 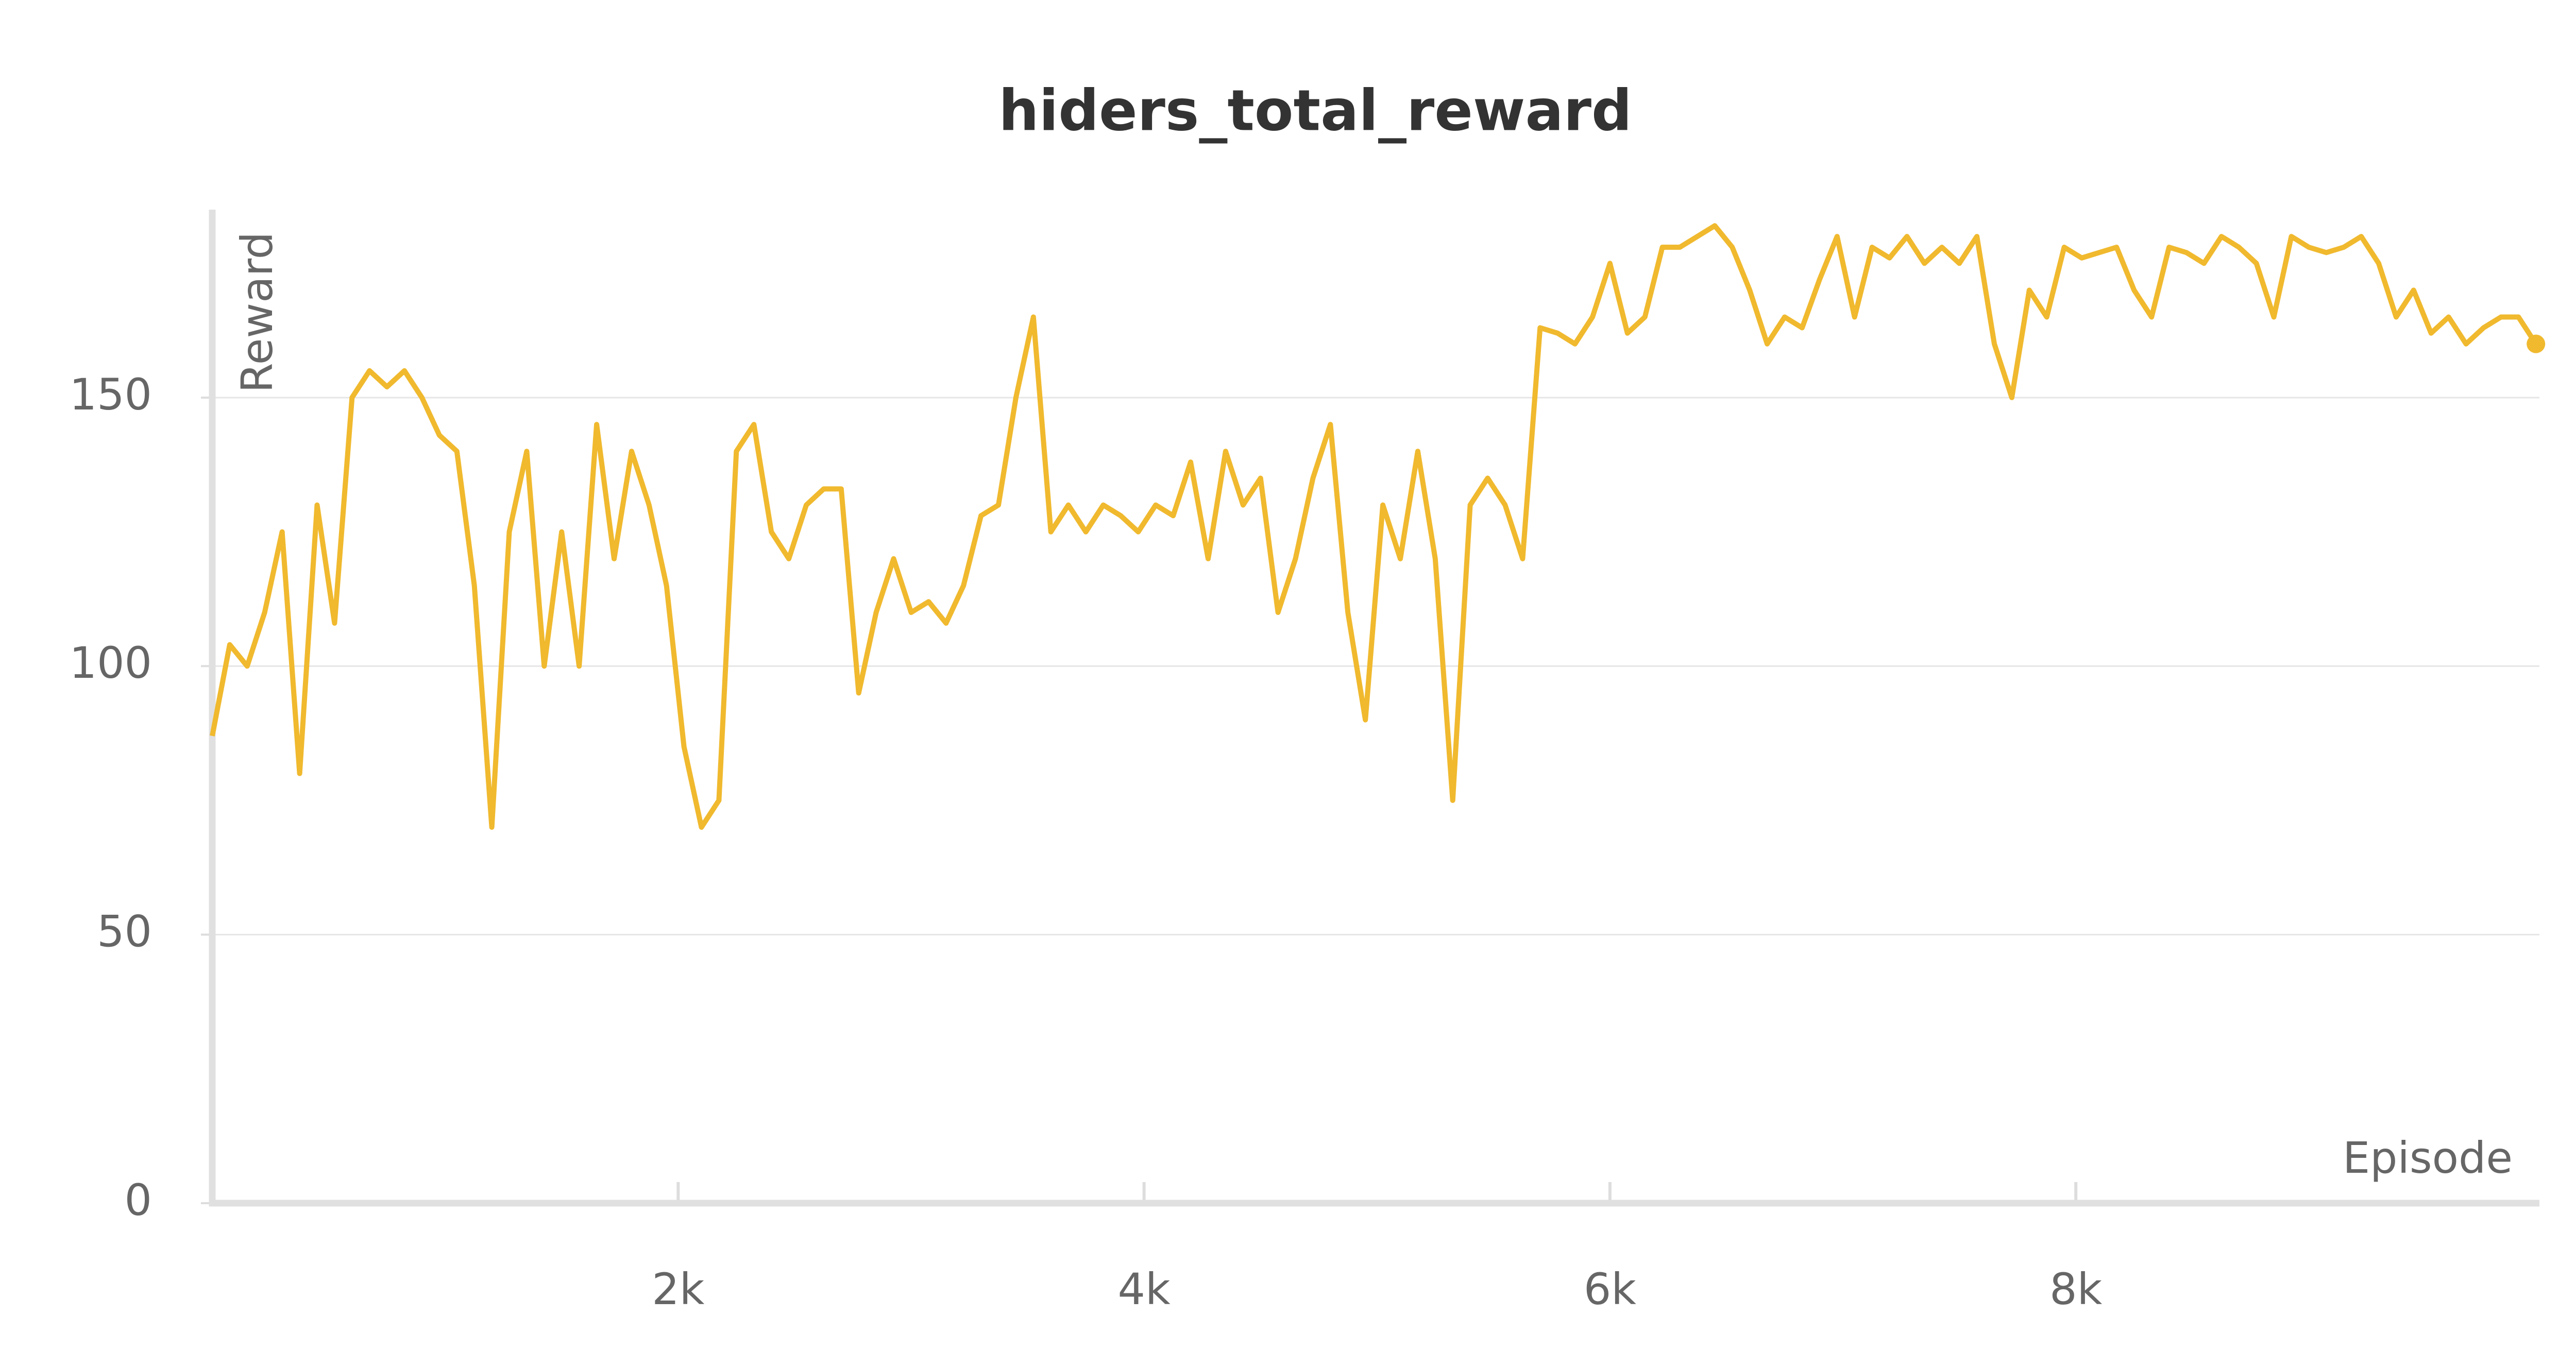 I want to click on y-tick-label: 100, so click(x=111, y=663).